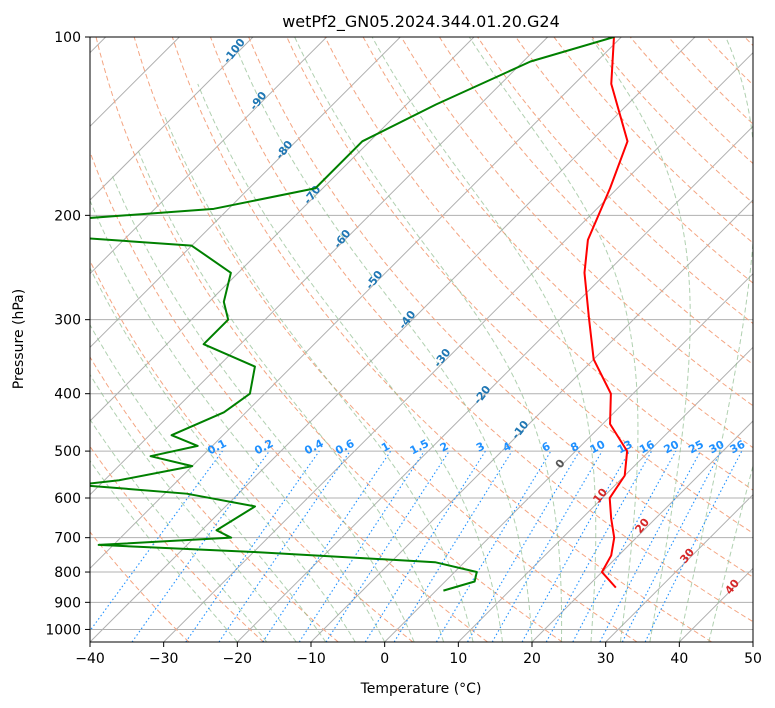 This screenshot has width=775, height=708. I want to click on y-tick-label: 200, so click(67, 216).